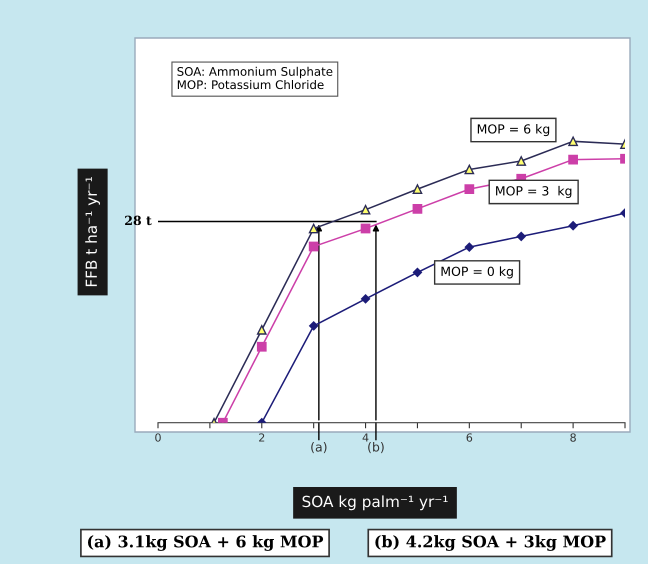 Image resolution: width=648 pixels, height=564 pixels. Describe the element at coordinates (573, 437) in the screenshot. I see `x-tick-label: 8` at that location.